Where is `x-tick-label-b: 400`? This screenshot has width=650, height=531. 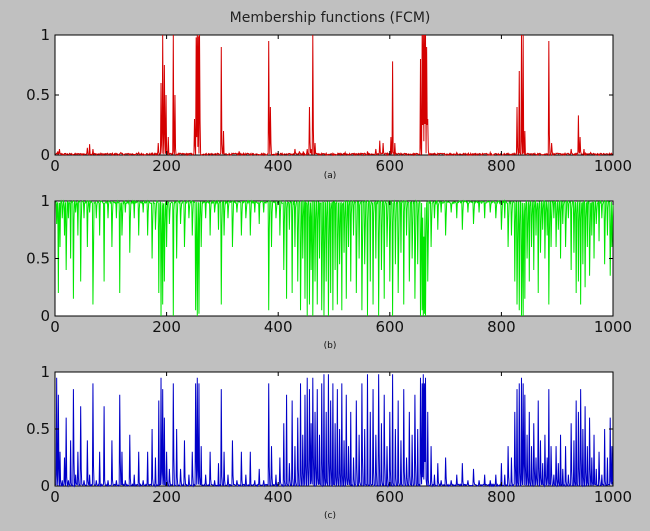
x-tick-label-b: 400 is located at coordinates (278, 327).